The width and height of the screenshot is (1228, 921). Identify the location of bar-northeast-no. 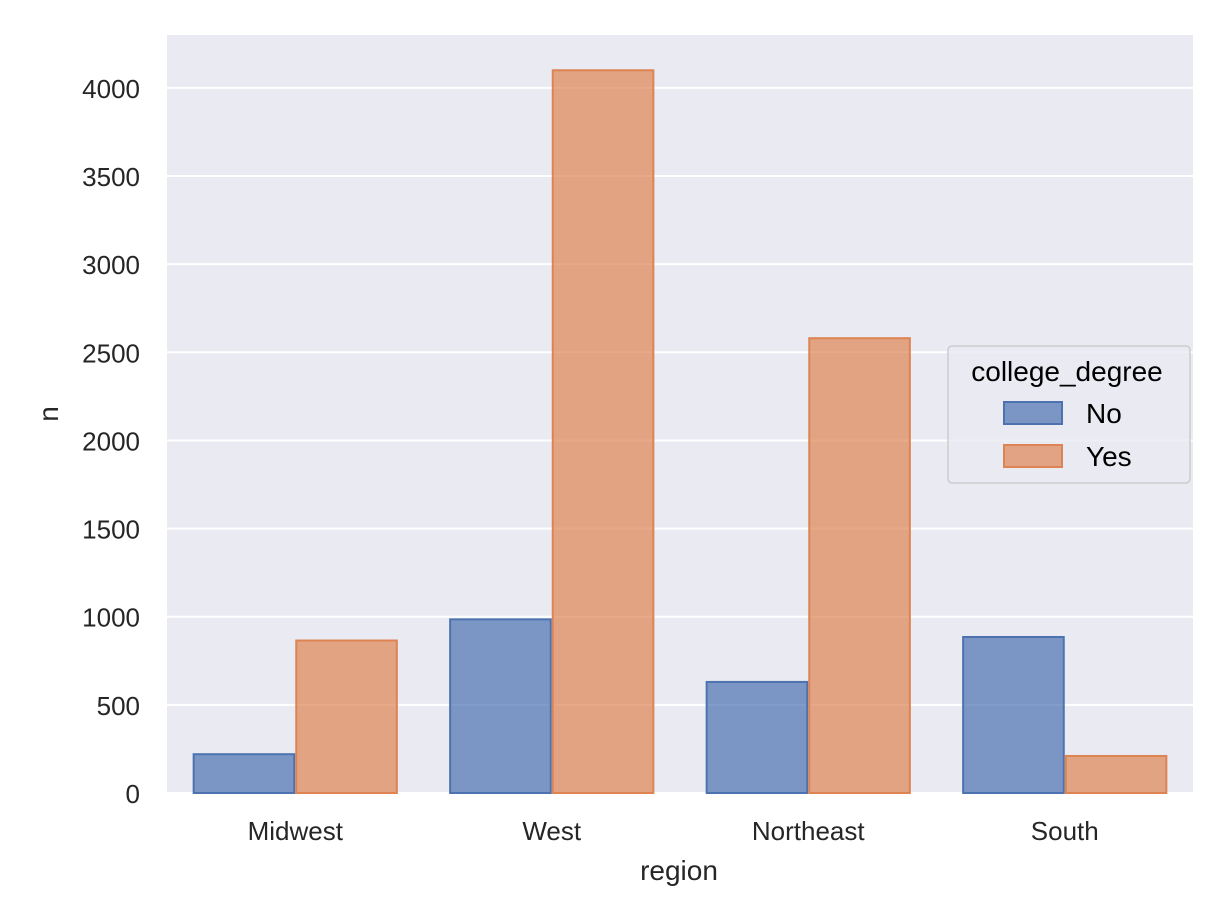
(757, 737).